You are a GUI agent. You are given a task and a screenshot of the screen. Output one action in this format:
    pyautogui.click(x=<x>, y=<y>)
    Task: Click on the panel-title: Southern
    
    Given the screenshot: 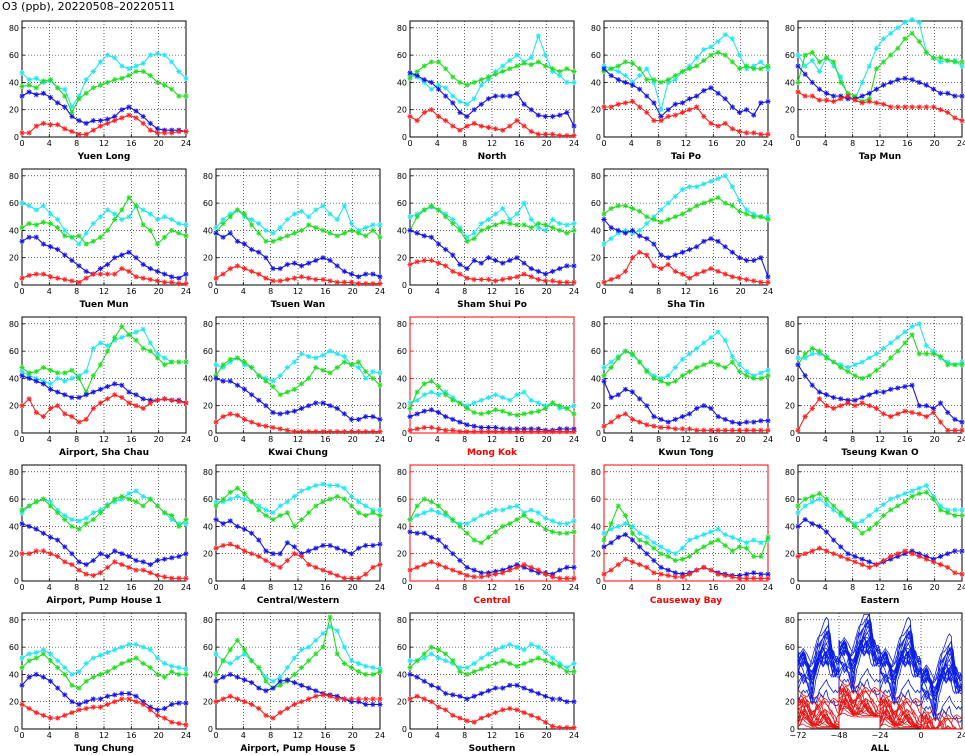 What is the action you would take?
    pyautogui.click(x=492, y=749)
    